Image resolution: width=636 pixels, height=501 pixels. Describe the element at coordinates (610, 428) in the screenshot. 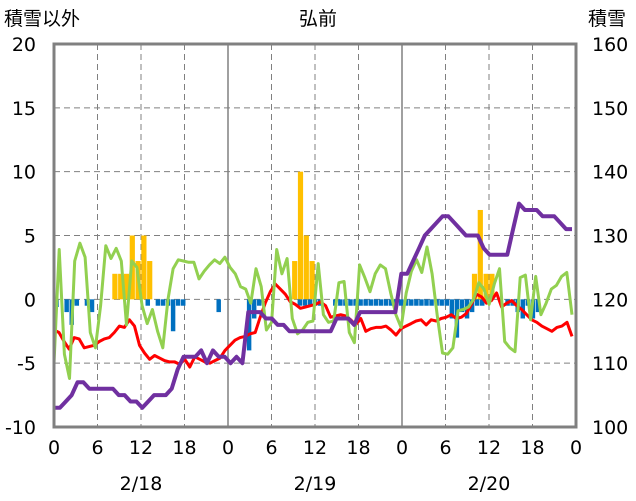

I see `right-tick-label: 100` at that location.